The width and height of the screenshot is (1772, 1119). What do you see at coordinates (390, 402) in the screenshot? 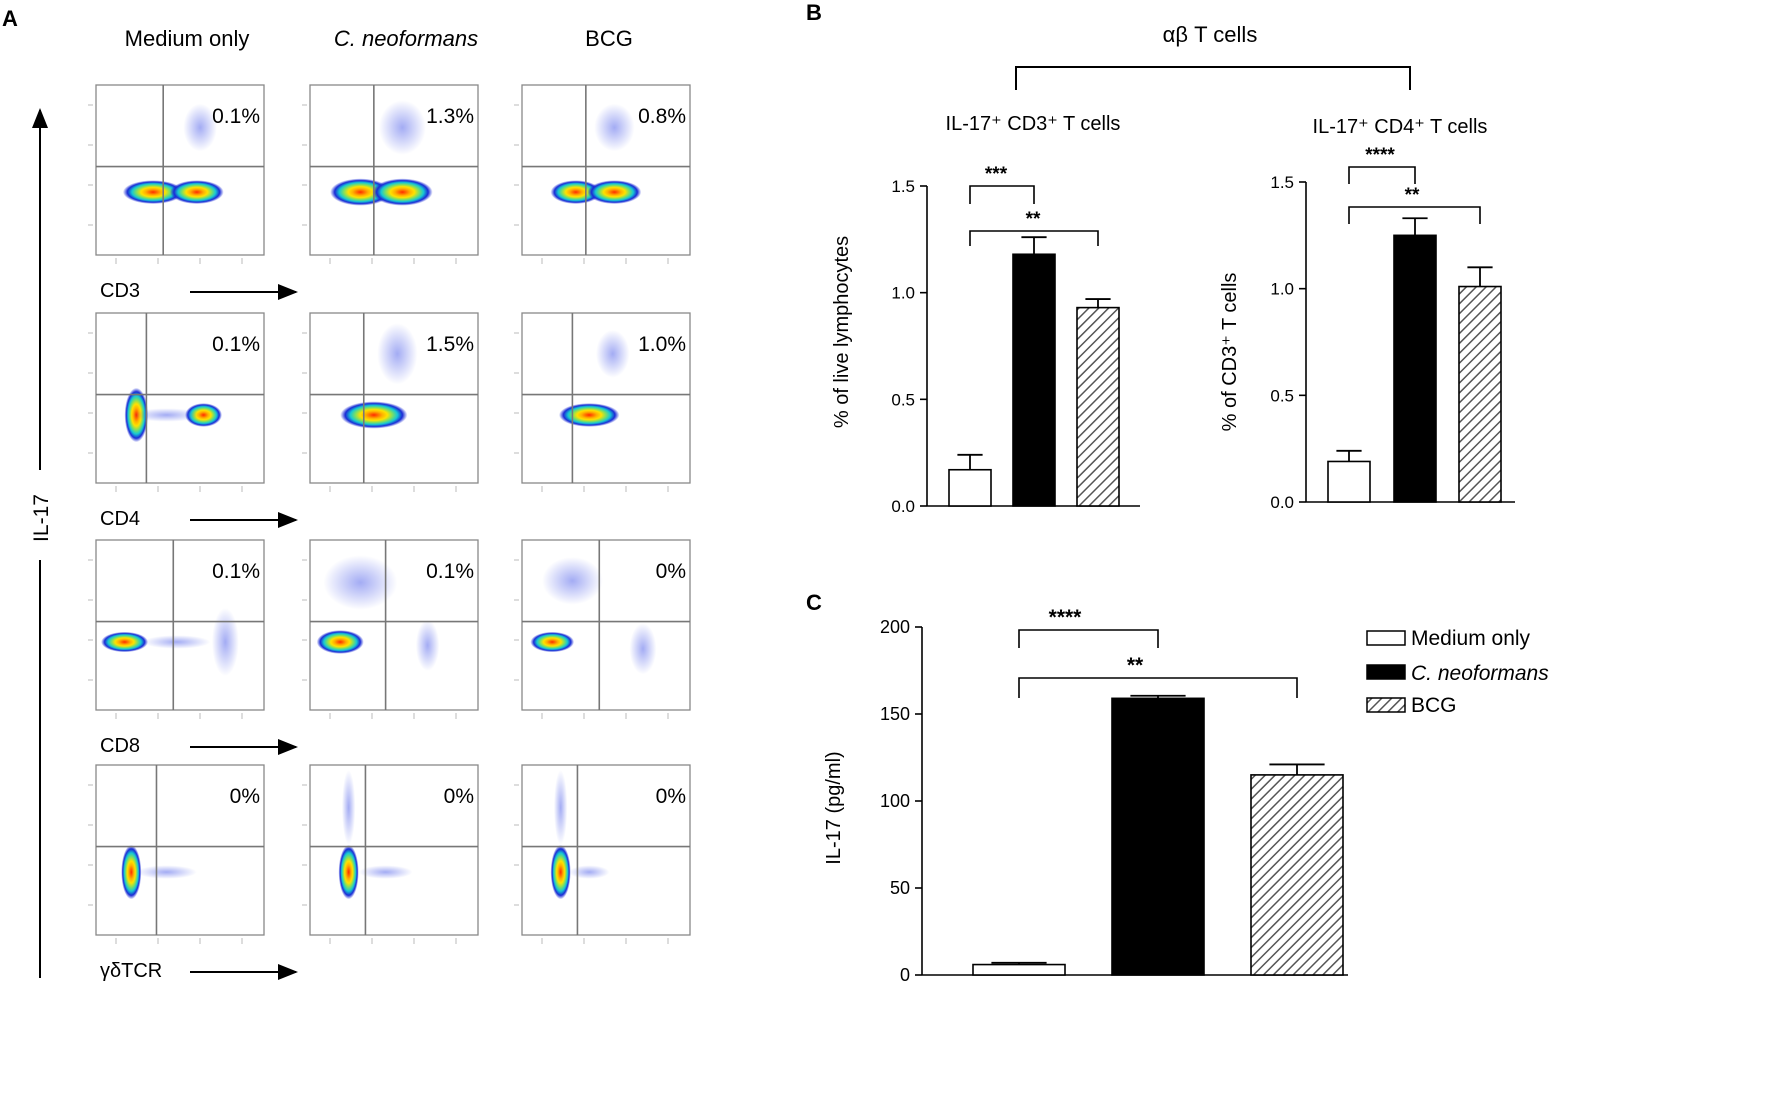
I see `flow-plot: 1.5%` at bounding box center [390, 402].